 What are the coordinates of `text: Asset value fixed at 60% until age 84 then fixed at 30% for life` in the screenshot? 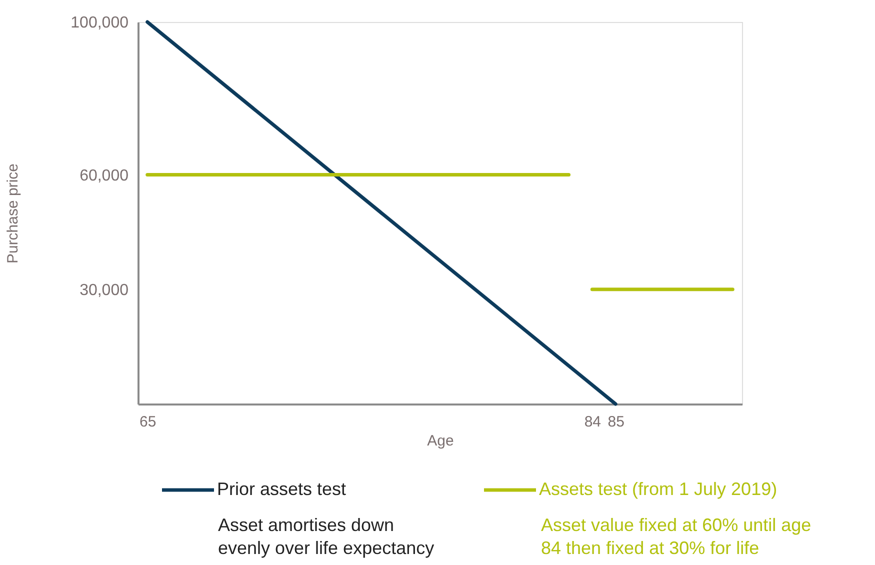 It's located at (676, 536).